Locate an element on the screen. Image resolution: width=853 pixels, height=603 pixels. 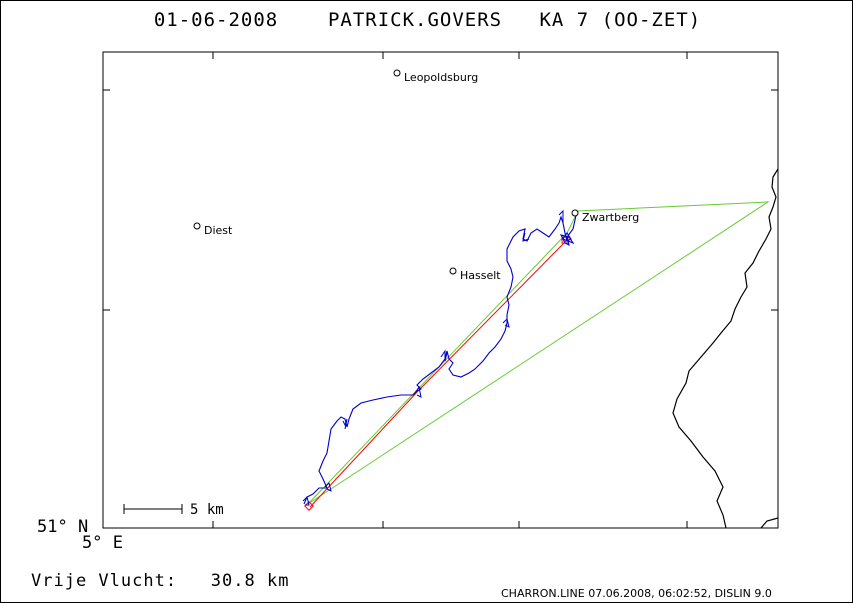
latitude-label: 51° N is located at coordinates (63, 527).